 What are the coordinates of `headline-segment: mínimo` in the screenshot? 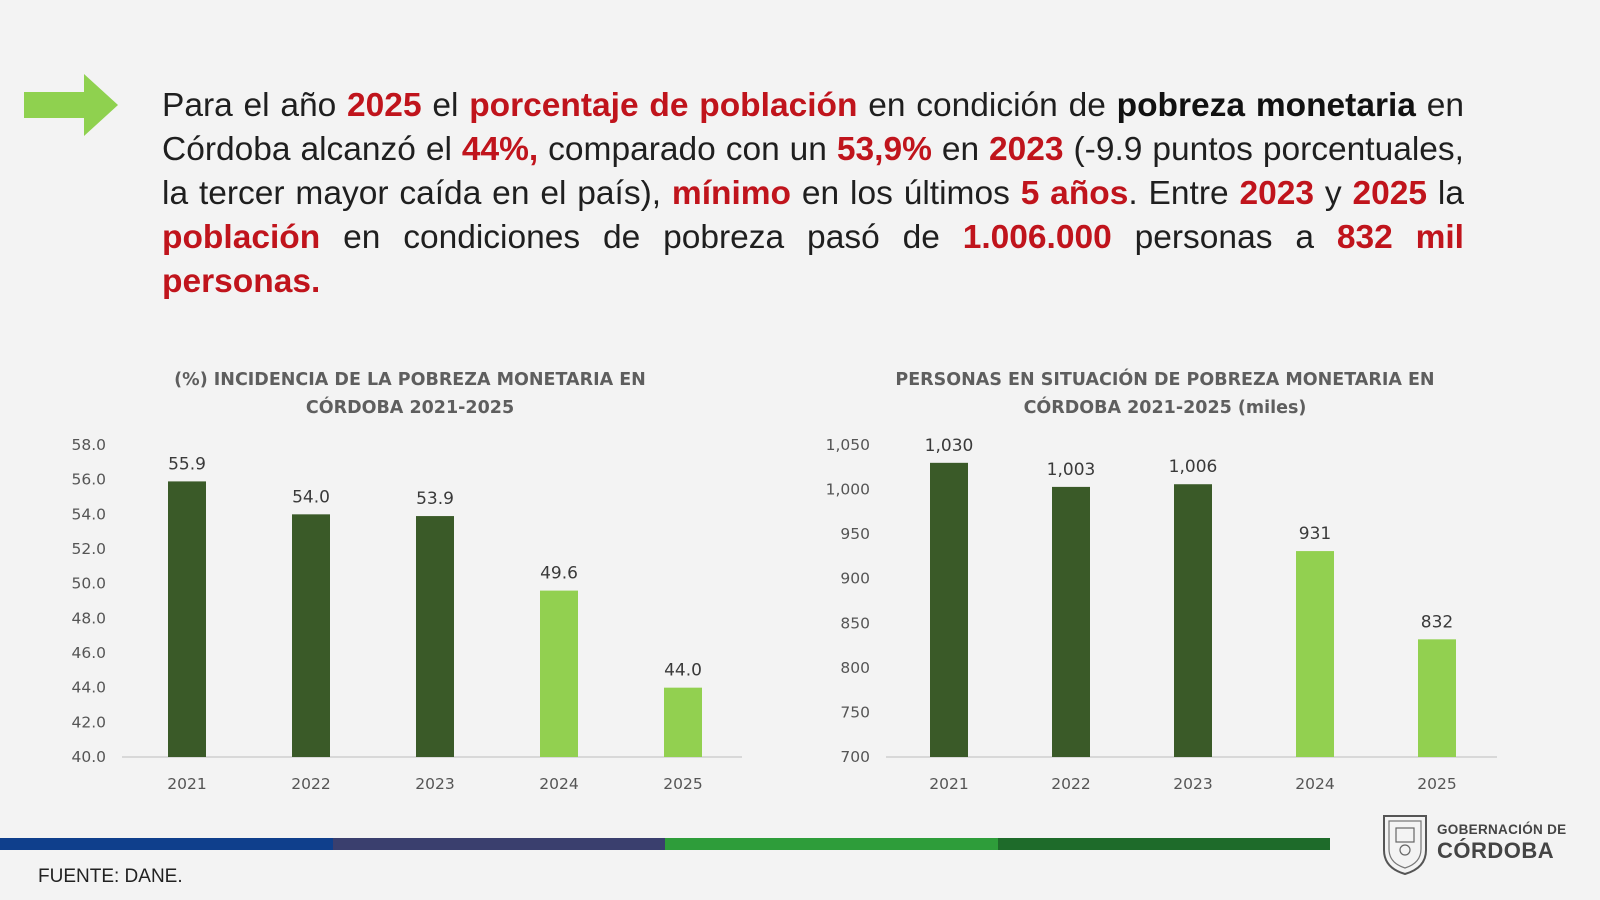 It's located at (731, 193).